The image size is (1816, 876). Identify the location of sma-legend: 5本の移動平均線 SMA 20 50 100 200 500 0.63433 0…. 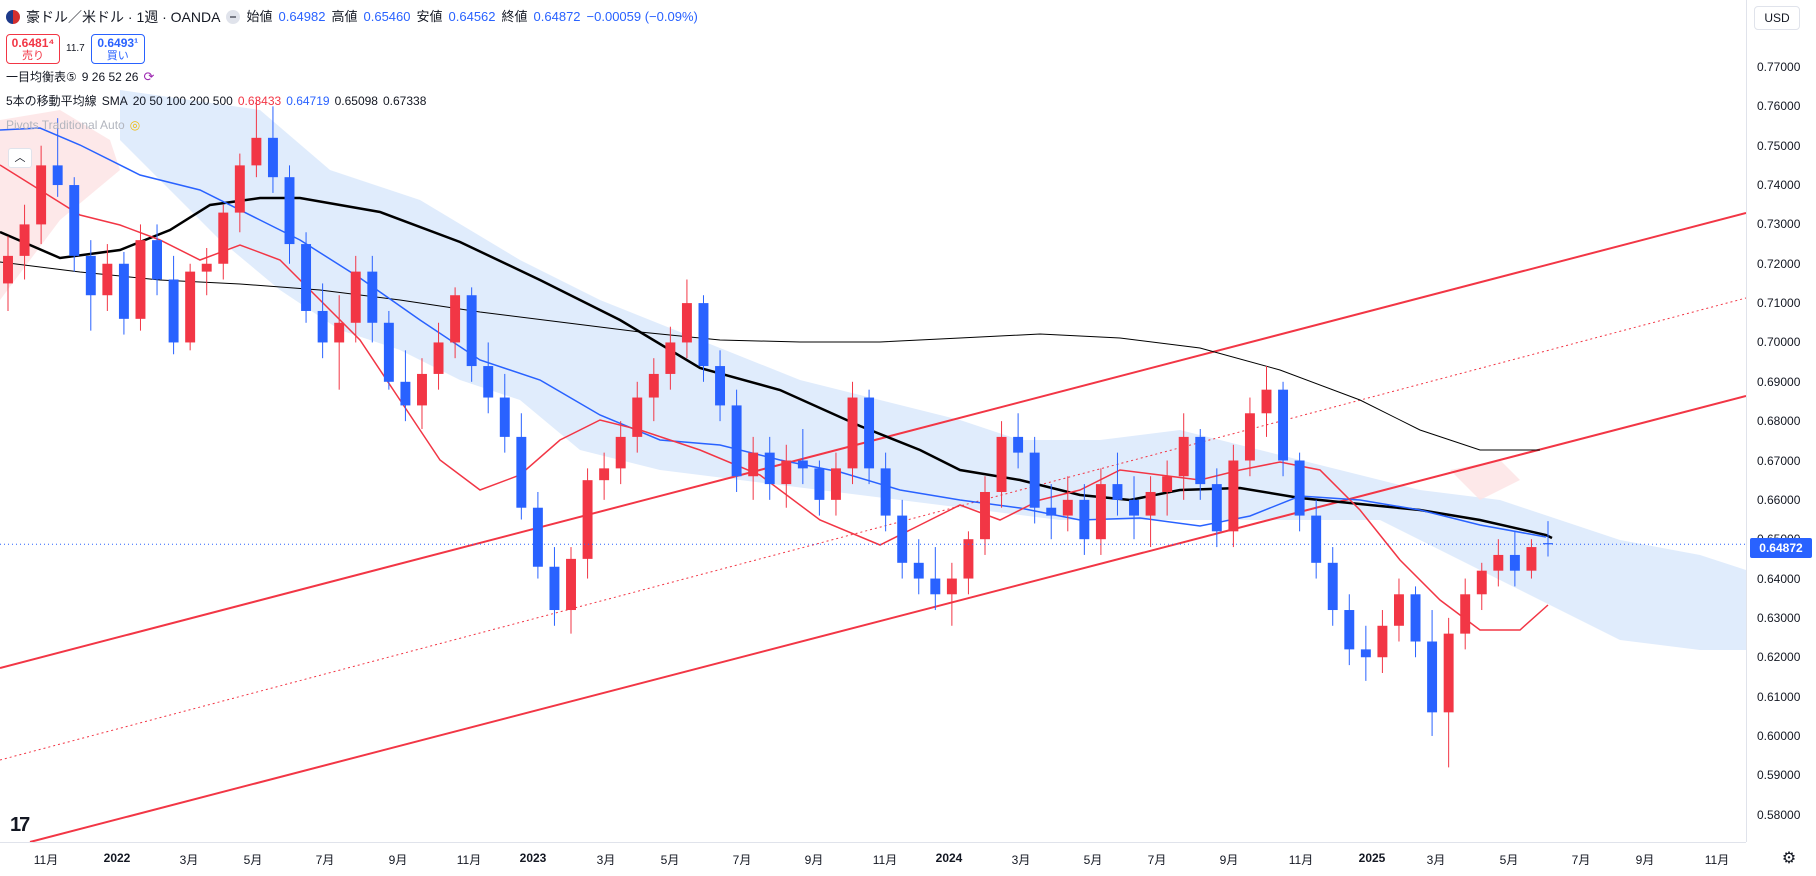
(352, 101).